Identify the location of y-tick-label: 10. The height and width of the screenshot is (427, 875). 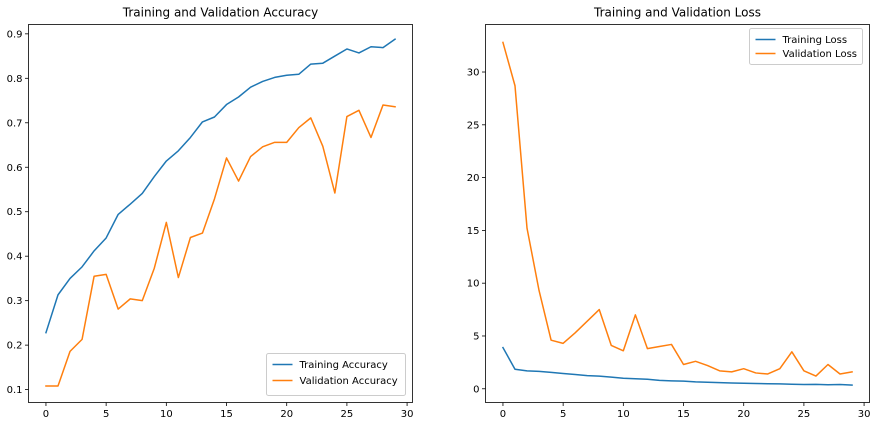
(473, 284).